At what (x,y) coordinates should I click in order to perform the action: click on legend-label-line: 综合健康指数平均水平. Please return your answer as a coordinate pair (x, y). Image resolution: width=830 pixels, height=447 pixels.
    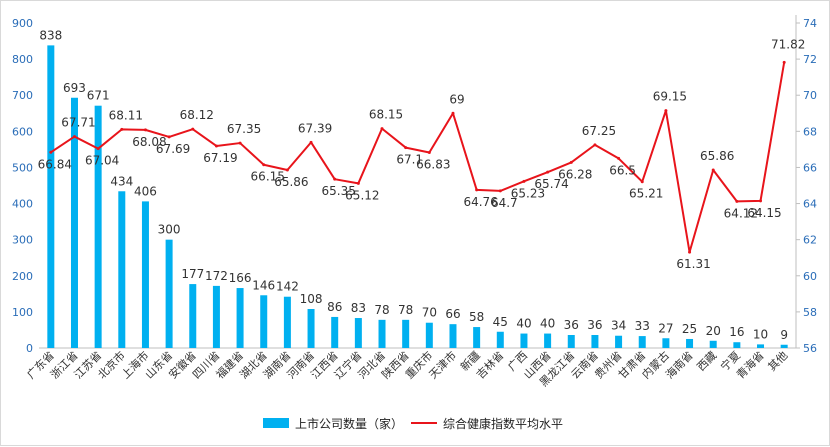
    Looking at the image, I should click on (503, 423).